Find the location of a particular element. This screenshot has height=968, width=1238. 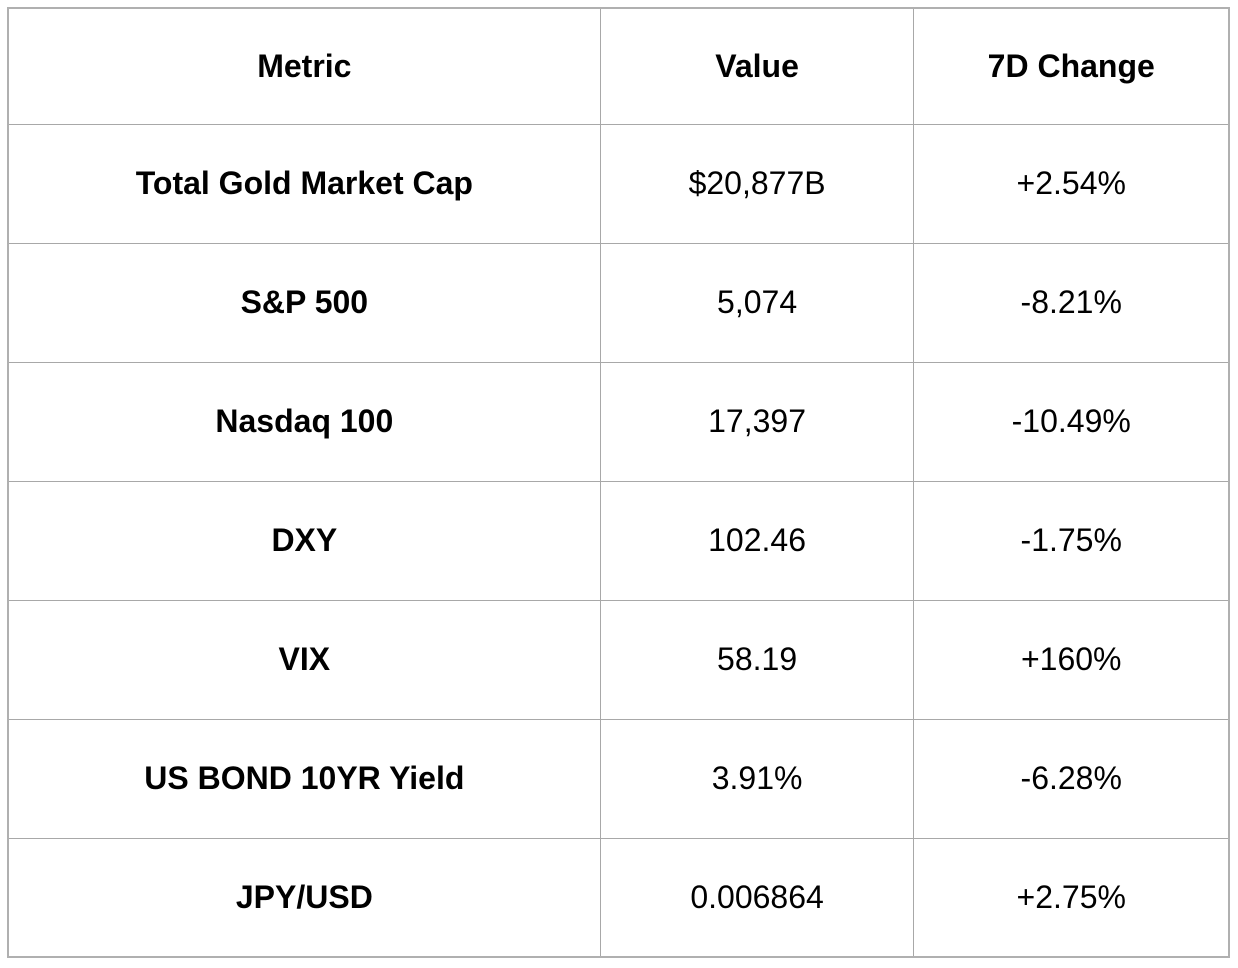

metric-value: 17,397 is located at coordinates (757, 421).